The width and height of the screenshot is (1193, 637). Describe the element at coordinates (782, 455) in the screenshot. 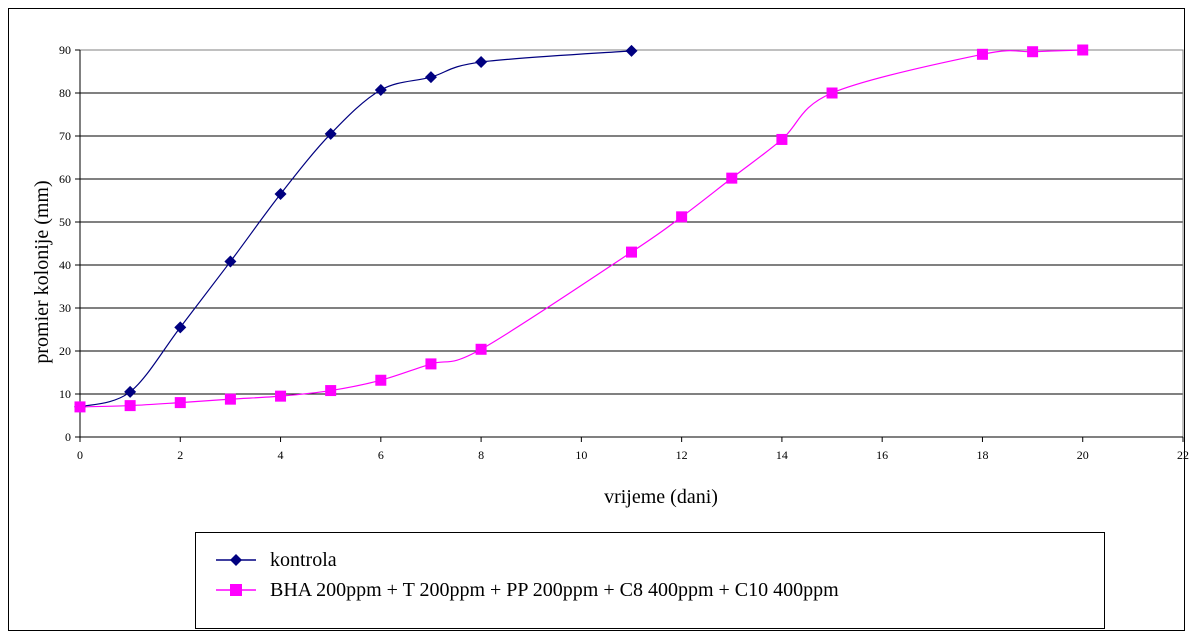

I see `x-tick-label: 14` at that location.